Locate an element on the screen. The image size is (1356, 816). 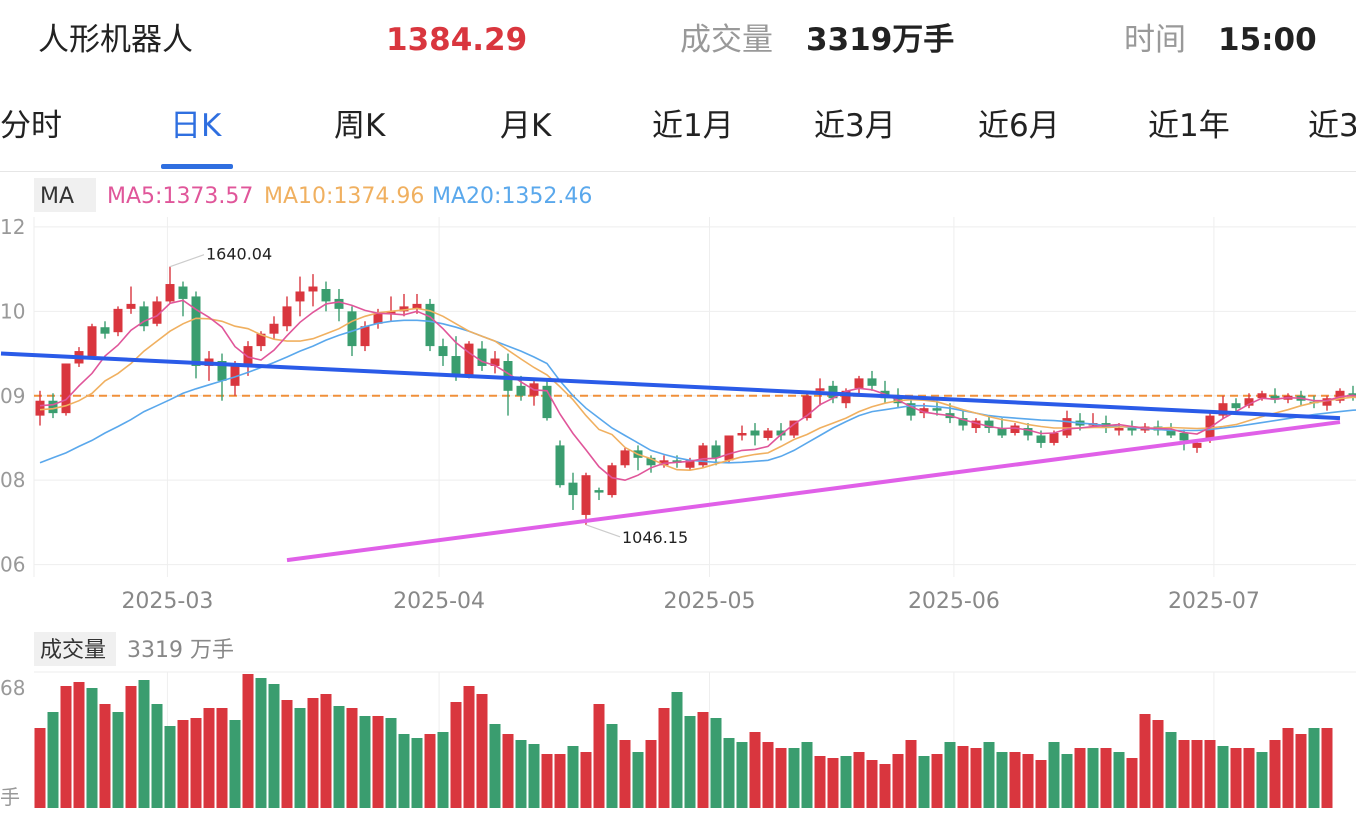
tab-weekly-k: 周K is located at coordinates (360, 126).